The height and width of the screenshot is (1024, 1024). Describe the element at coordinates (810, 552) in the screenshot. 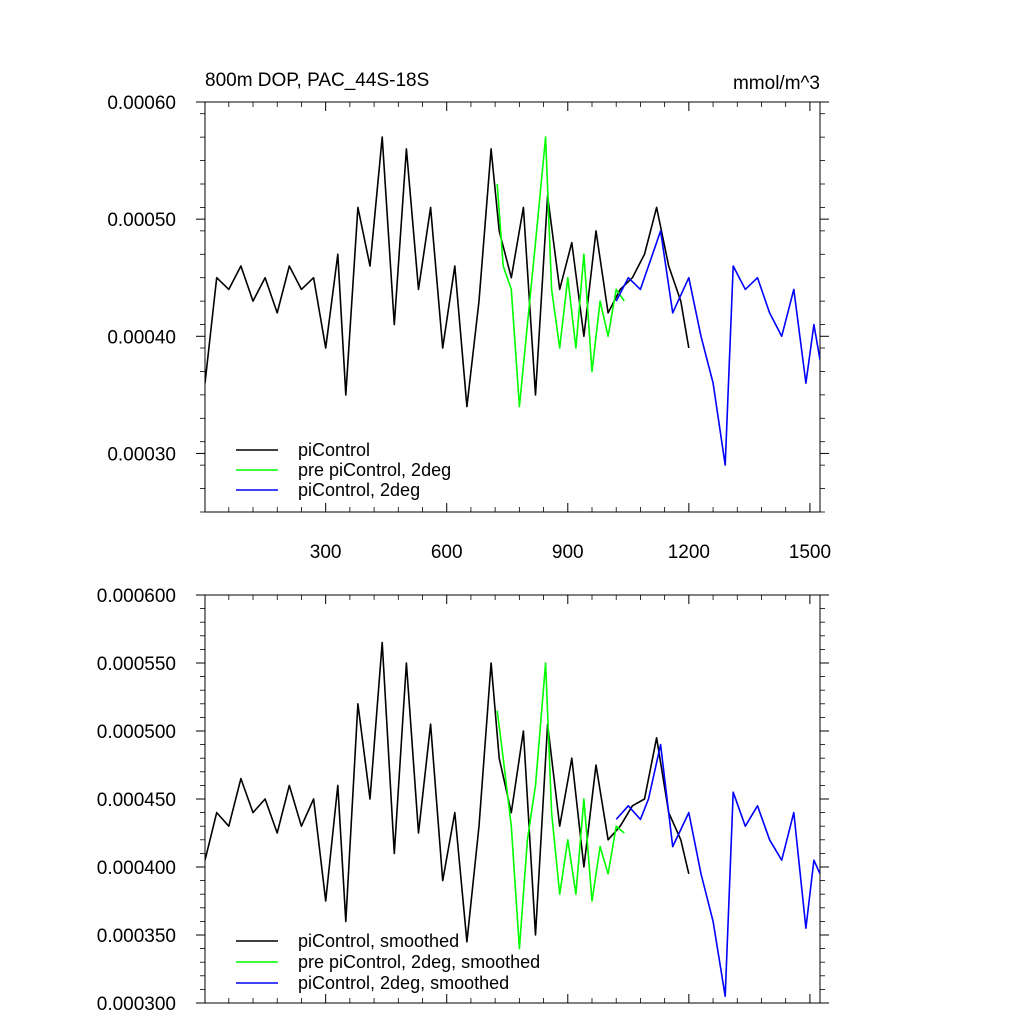

I see `x-tick-label: 1500` at that location.